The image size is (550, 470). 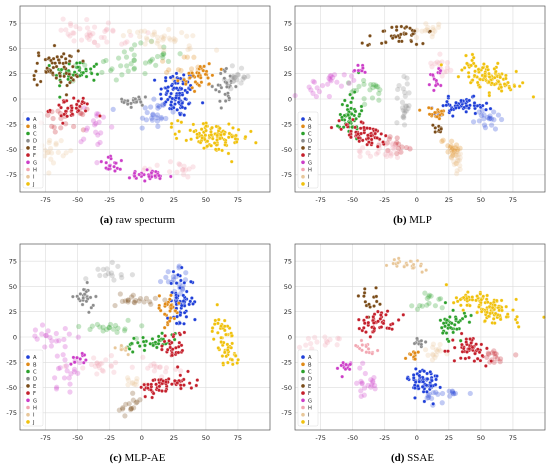 What do you see at coordinates (303, 162) in the screenshot?
I see `legend-marker-G` at bounding box center [303, 162].